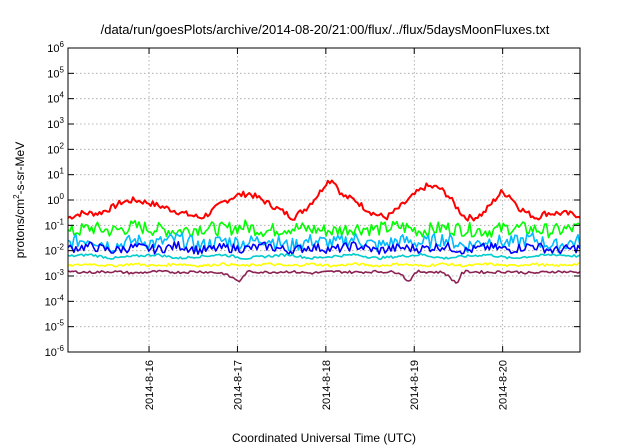 The width and height of the screenshot is (640, 448). What do you see at coordinates (55, 300) in the screenshot?
I see `y-tick-label: 10⁻⁴` at bounding box center [55, 300].